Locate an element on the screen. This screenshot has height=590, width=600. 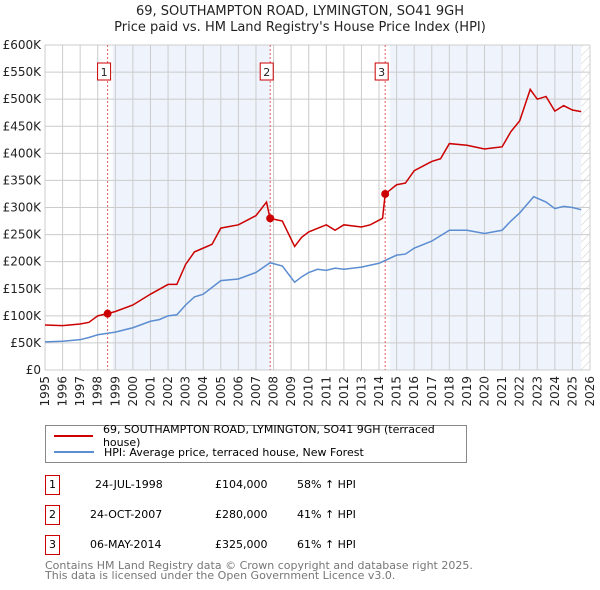
transaction-date: 06-MAY-2014 is located at coordinates (126, 544).